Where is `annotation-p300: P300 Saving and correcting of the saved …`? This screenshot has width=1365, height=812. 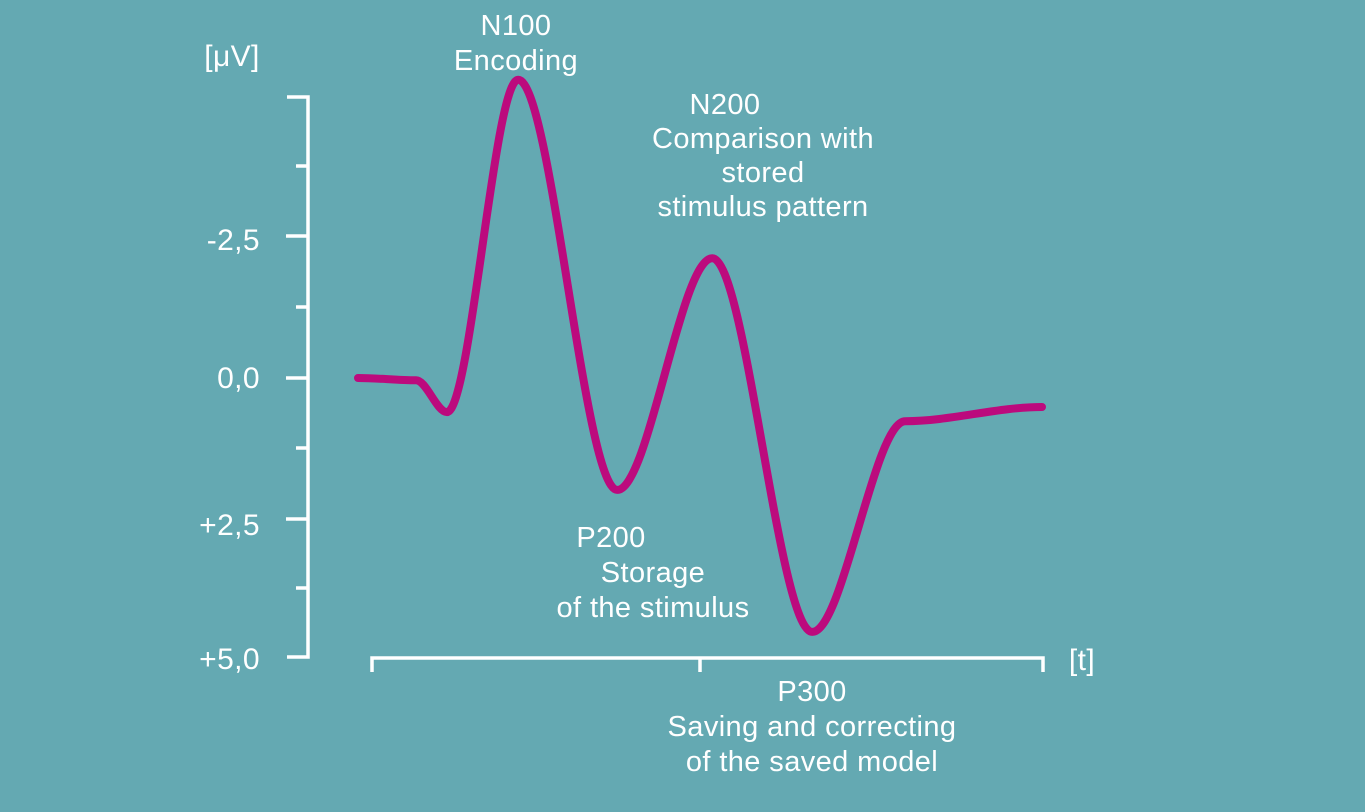 annotation-p300: P300 Saving and correcting of the saved … is located at coordinates (812, 727).